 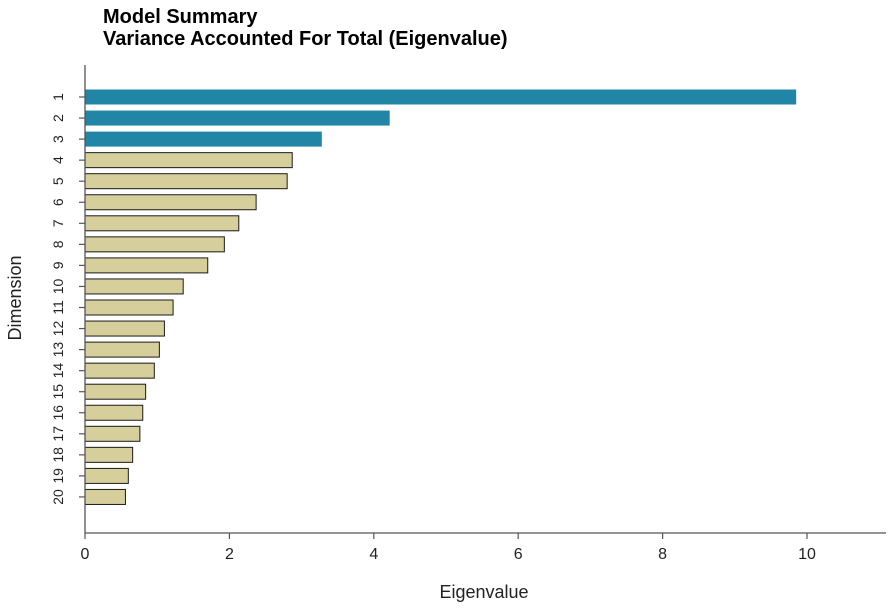 What do you see at coordinates (180, 17) in the screenshot?
I see `chart-title: Model Summary` at bounding box center [180, 17].